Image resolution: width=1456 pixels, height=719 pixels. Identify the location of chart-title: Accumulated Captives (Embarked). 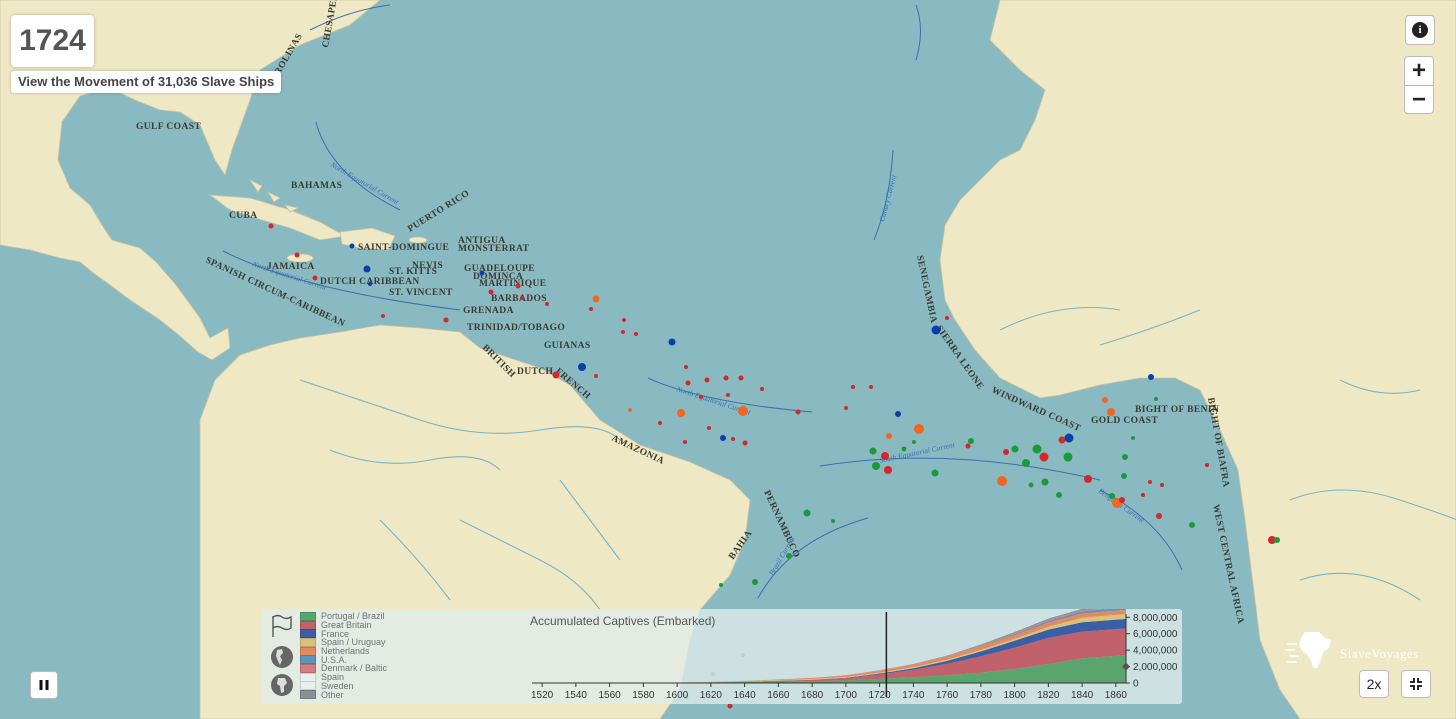
(623, 621).